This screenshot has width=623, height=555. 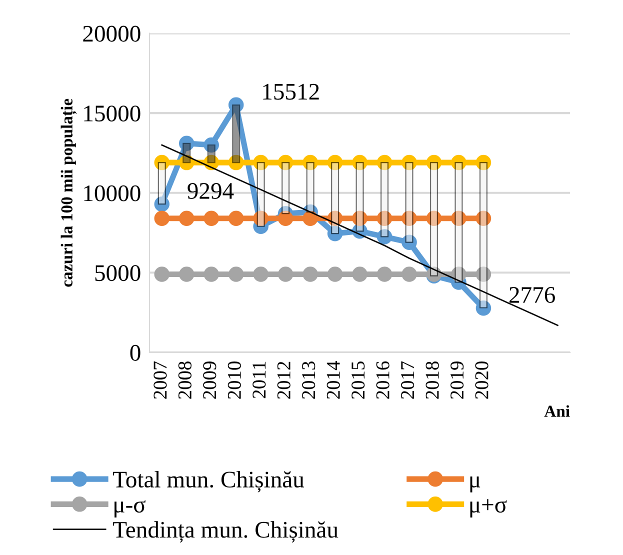 I want to click on data-label: 2776, so click(x=532, y=295).